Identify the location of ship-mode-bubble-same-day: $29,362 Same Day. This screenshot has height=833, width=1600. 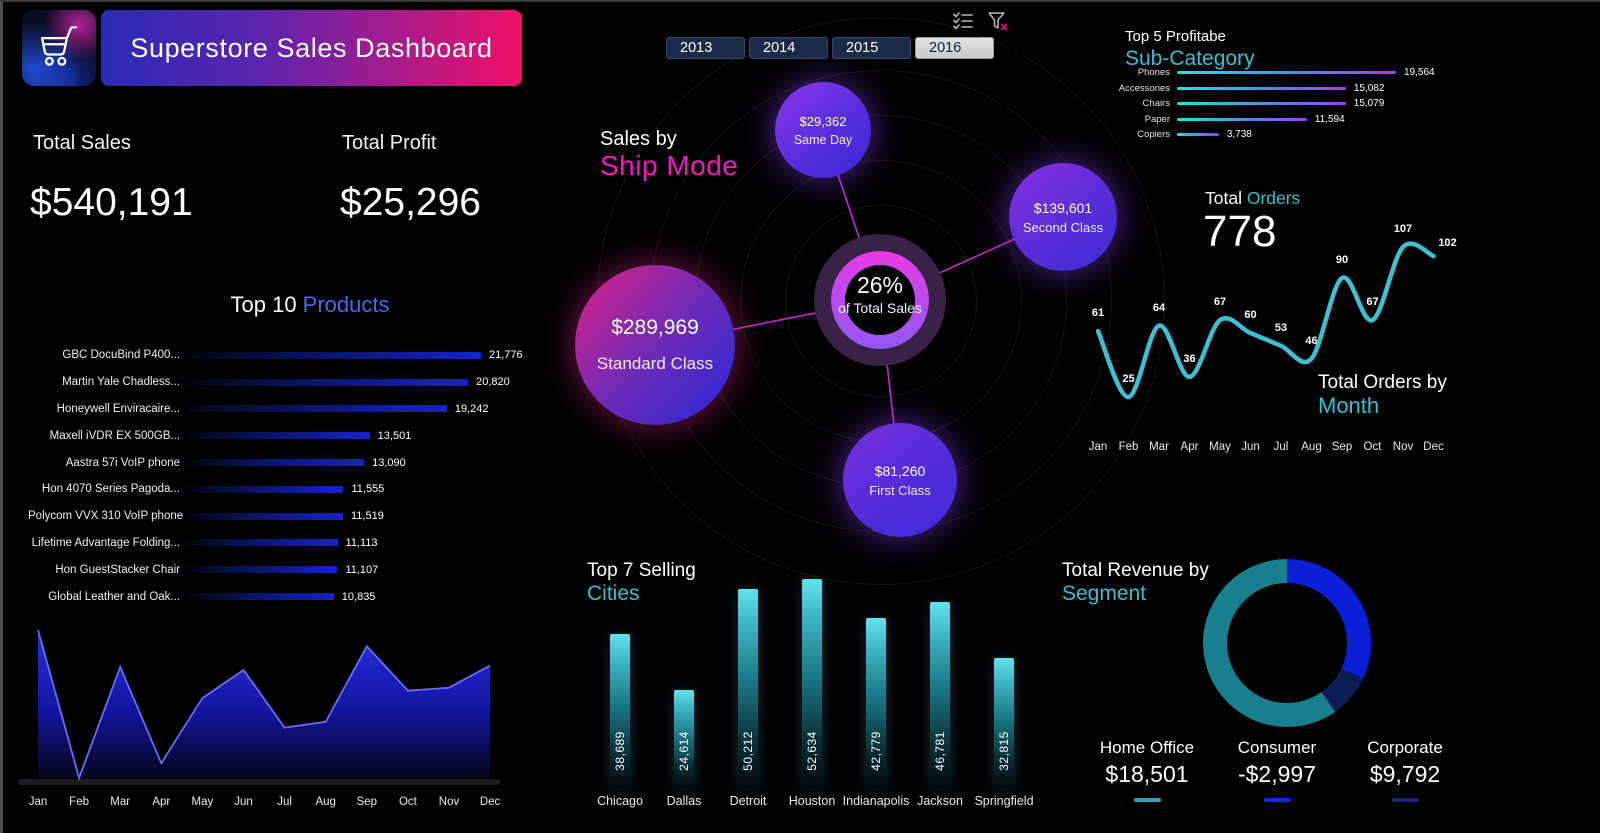
(823, 130).